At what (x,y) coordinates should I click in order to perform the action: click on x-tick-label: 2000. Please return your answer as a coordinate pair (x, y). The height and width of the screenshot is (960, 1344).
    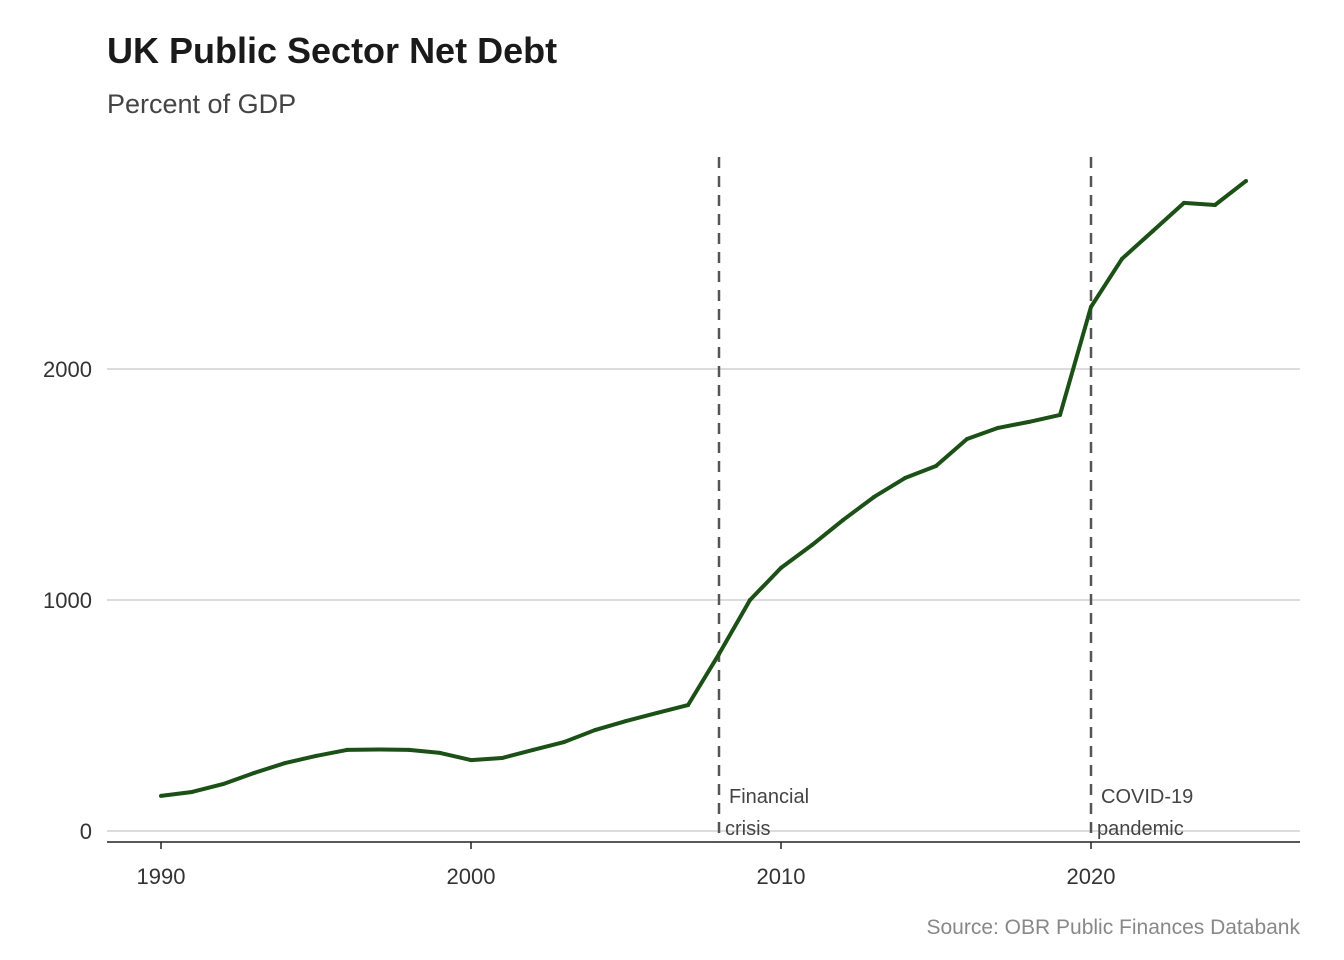
    Looking at the image, I should click on (471, 876).